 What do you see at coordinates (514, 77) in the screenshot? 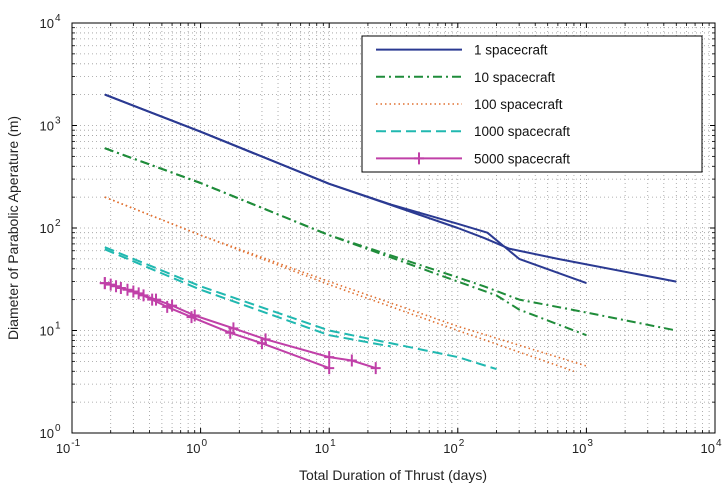
I see `legend-label: 10 spacecraft` at bounding box center [514, 77].